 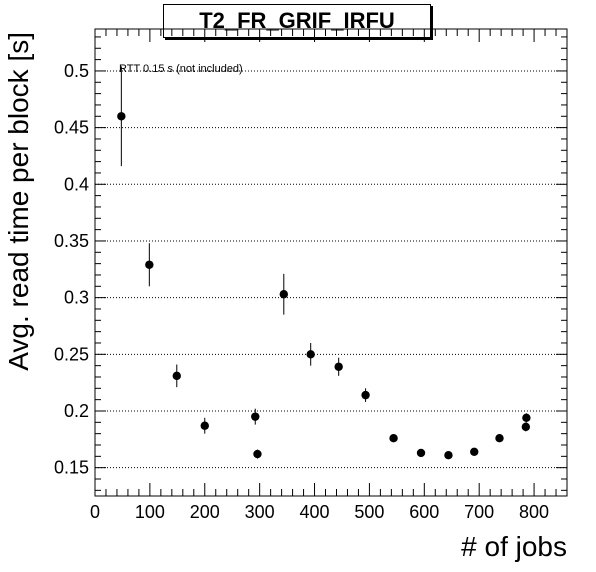 What do you see at coordinates (424, 512) in the screenshot?
I see `x-tick-label: 600` at bounding box center [424, 512].